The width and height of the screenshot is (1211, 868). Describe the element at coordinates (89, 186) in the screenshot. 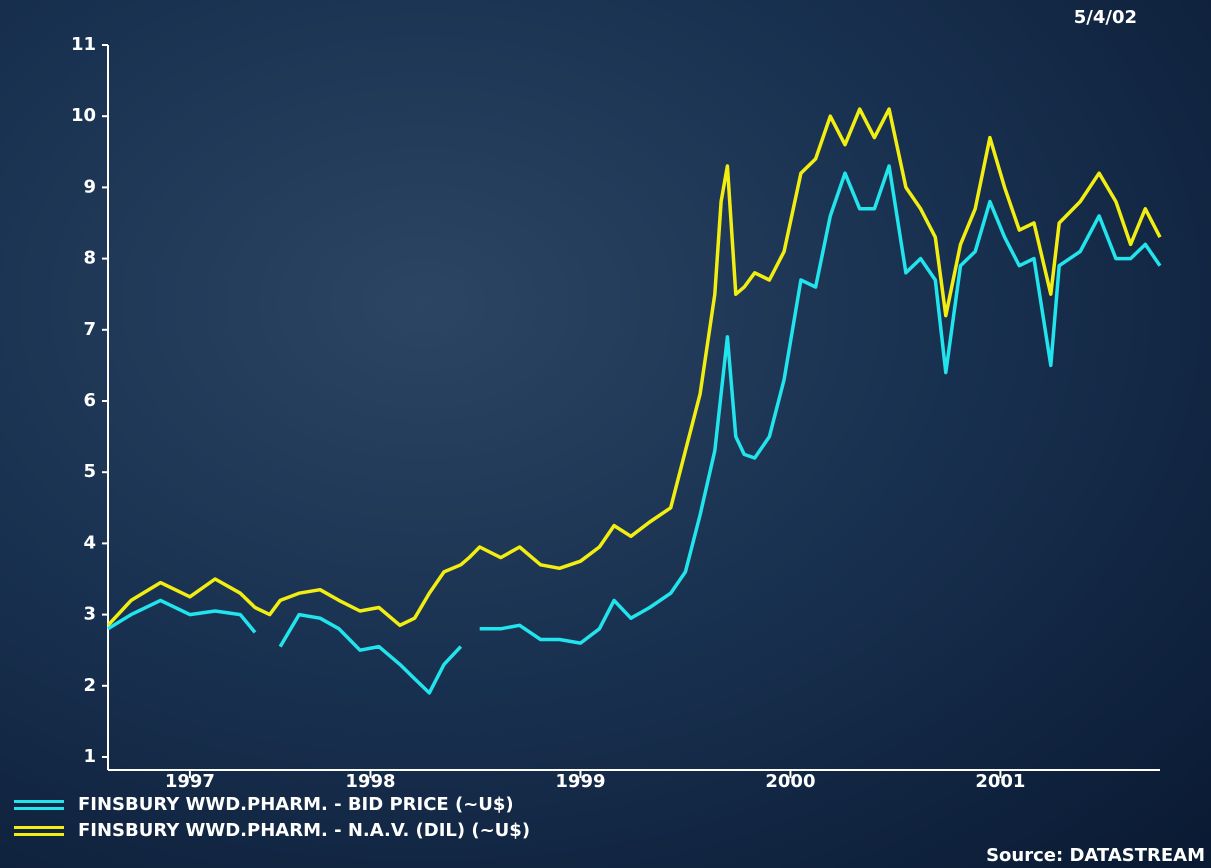

I see `y-tick-label: 9` at that location.